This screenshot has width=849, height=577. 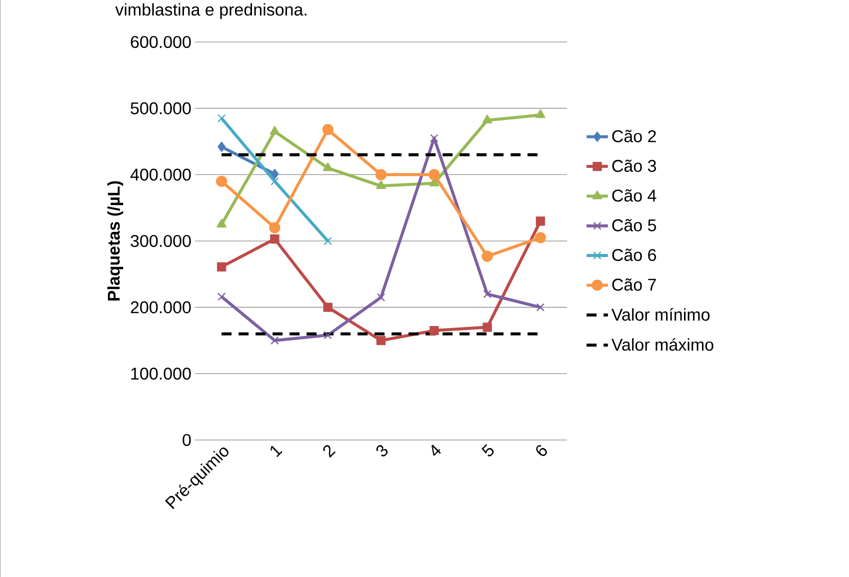 What do you see at coordinates (210, 11) in the screenshot?
I see `chart-title: vimblastina e prednisona.` at bounding box center [210, 11].